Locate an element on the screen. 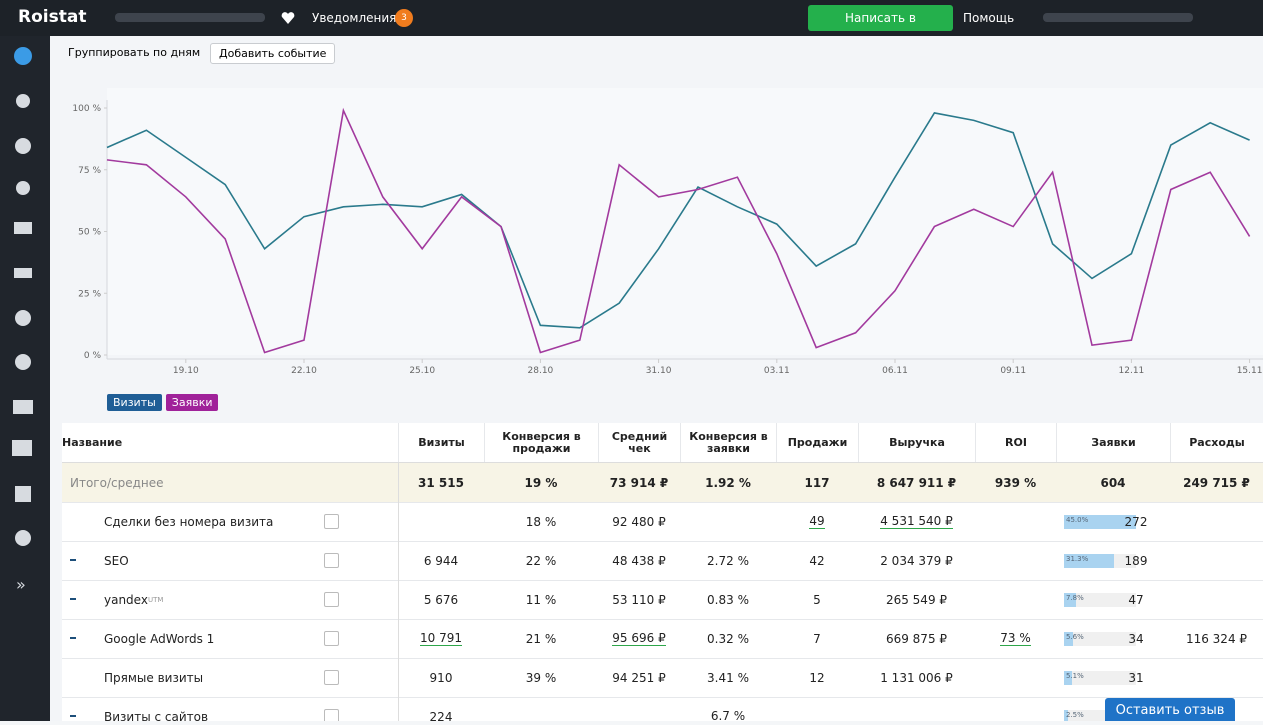 The width and height of the screenshot is (1263, 725). cell-value: 42 is located at coordinates (817, 560).